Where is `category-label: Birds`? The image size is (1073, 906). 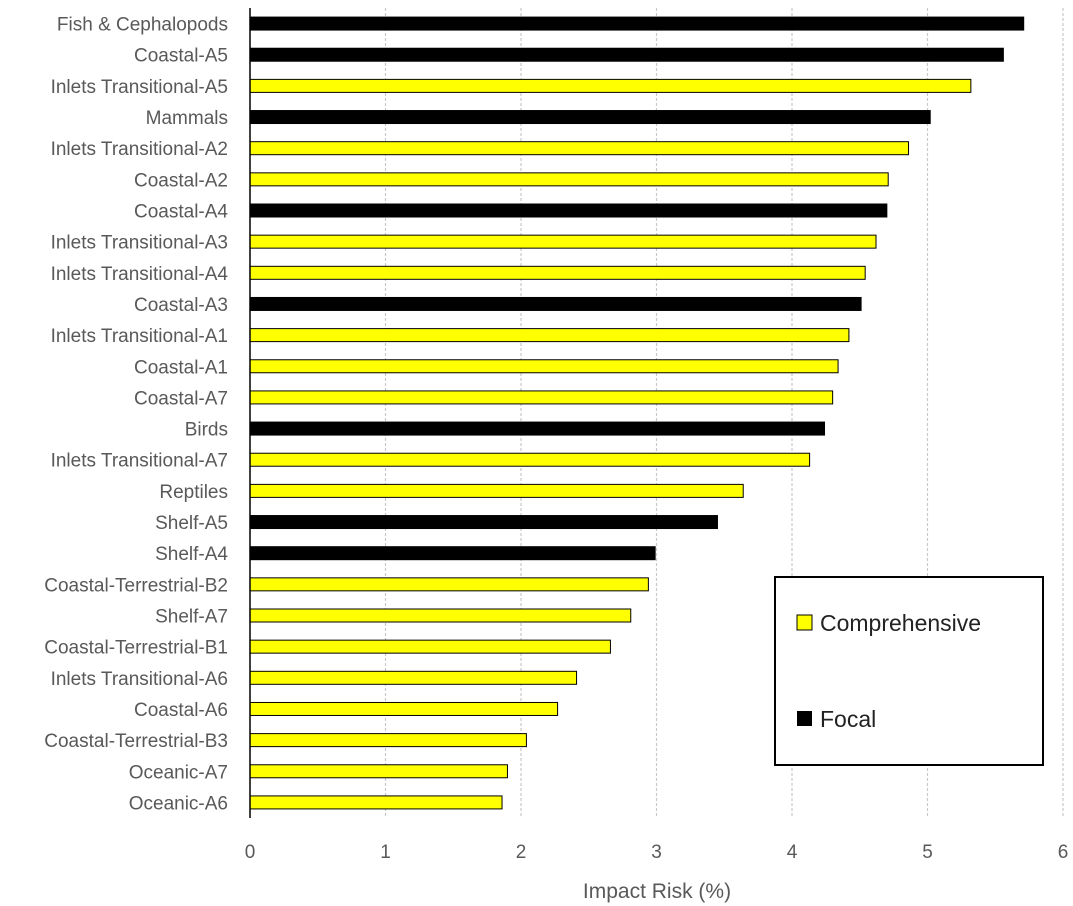 category-label: Birds is located at coordinates (206, 430).